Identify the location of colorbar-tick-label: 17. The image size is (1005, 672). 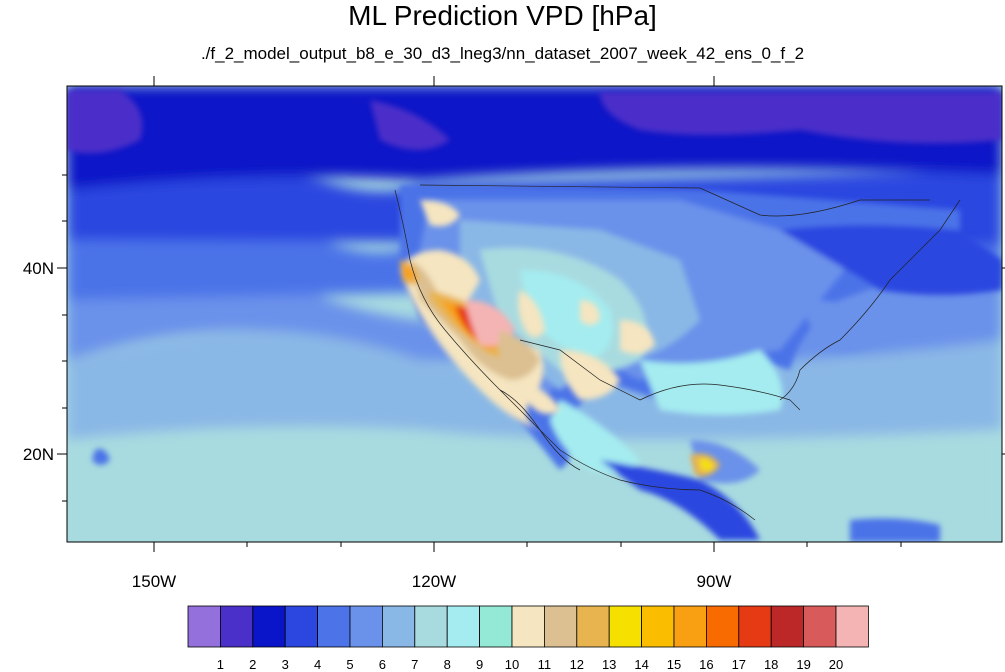
(739, 664).